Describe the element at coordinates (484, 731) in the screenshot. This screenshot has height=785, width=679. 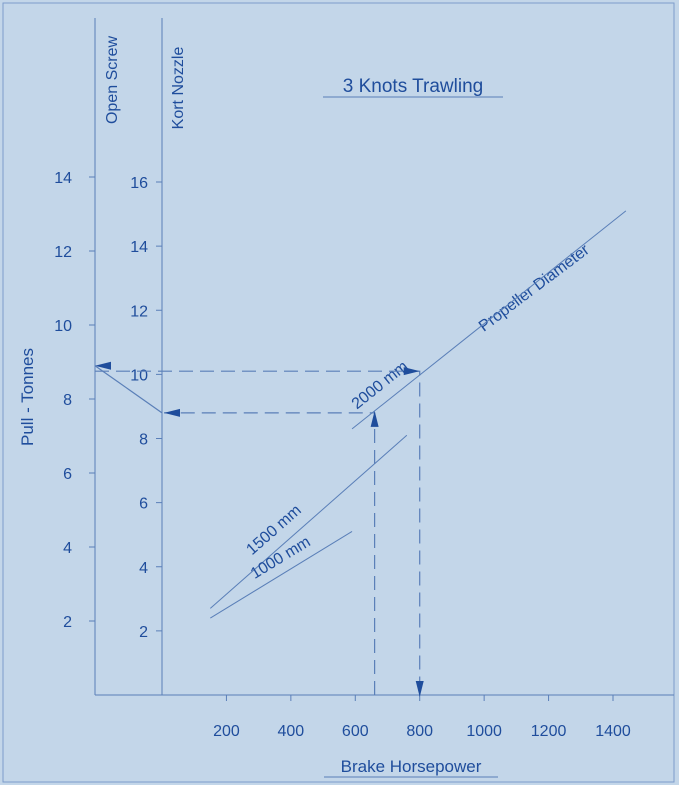
I see `x-tick-label: 1000` at that location.